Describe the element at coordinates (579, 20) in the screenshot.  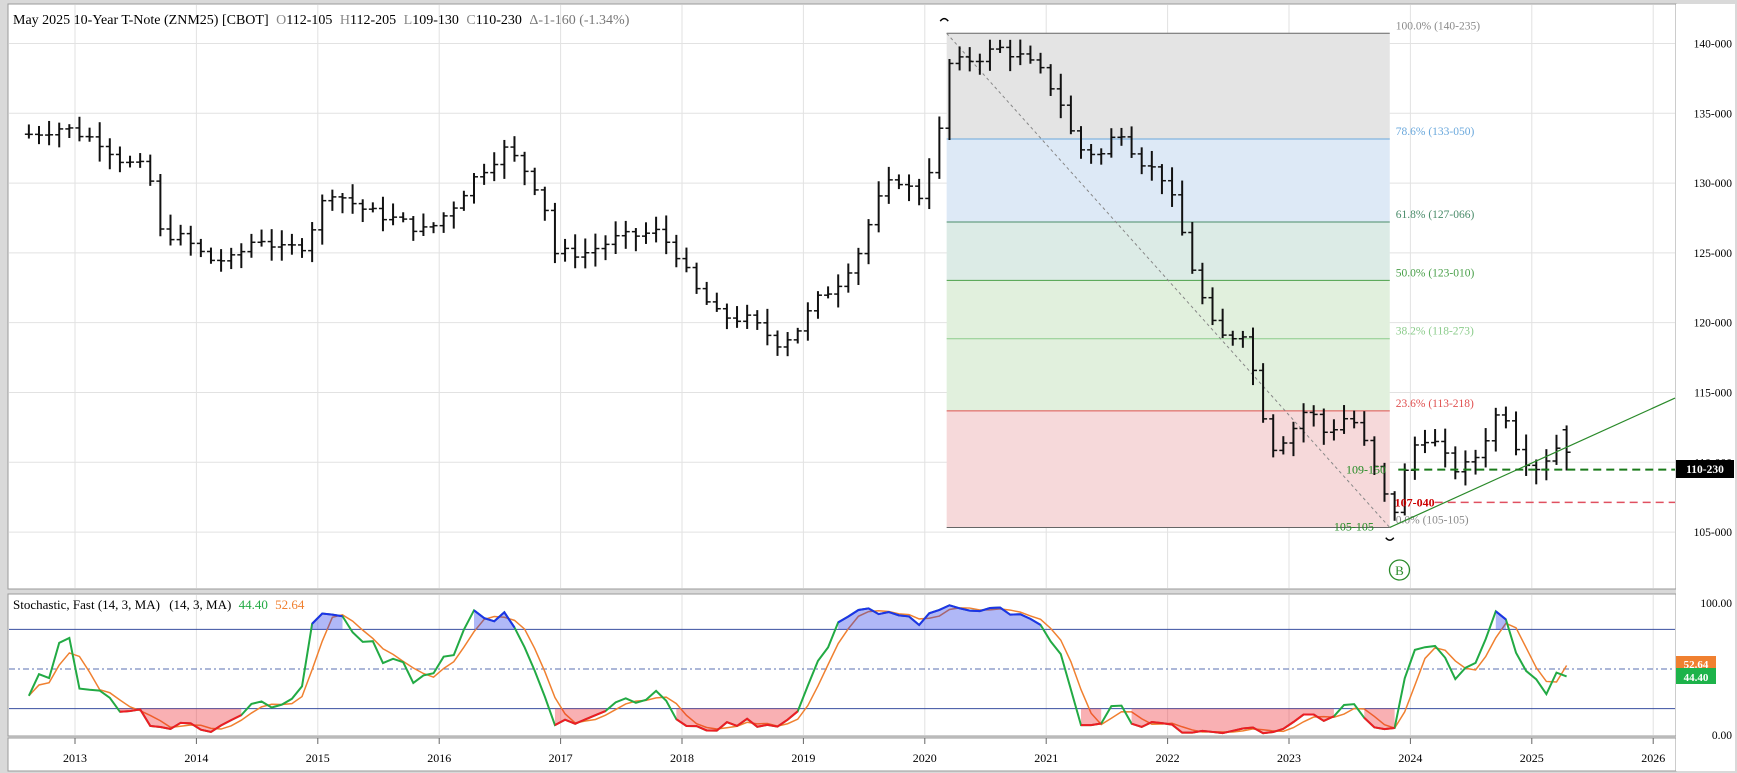
I see `change-value: Δ-1-160 (-1.34%)` at that location.